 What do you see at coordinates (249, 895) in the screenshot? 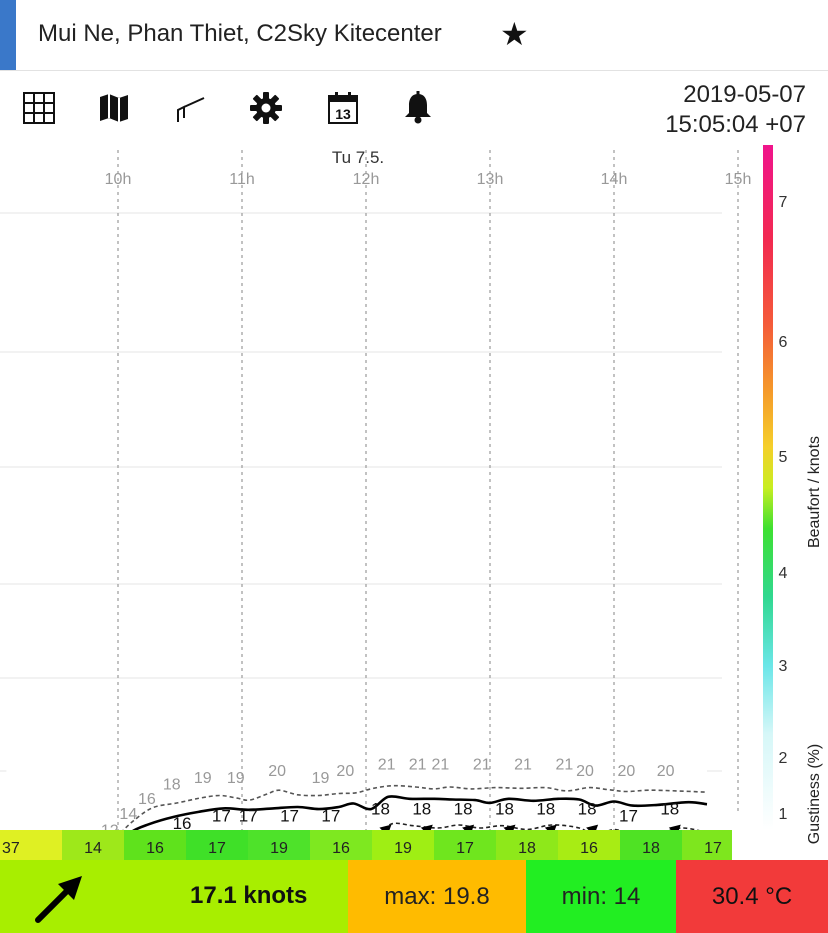
I see `wind-speed-value: 17.1 knots` at bounding box center [249, 895].